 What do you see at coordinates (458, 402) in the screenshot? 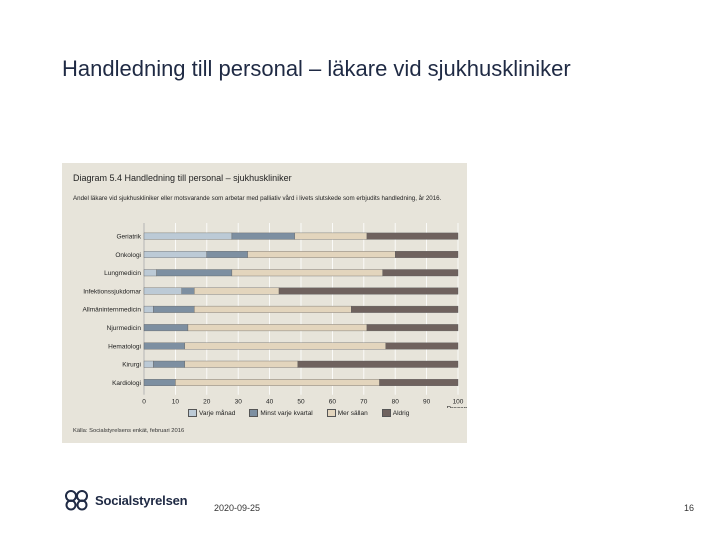
I see `x-tick-label: 100` at bounding box center [458, 402].